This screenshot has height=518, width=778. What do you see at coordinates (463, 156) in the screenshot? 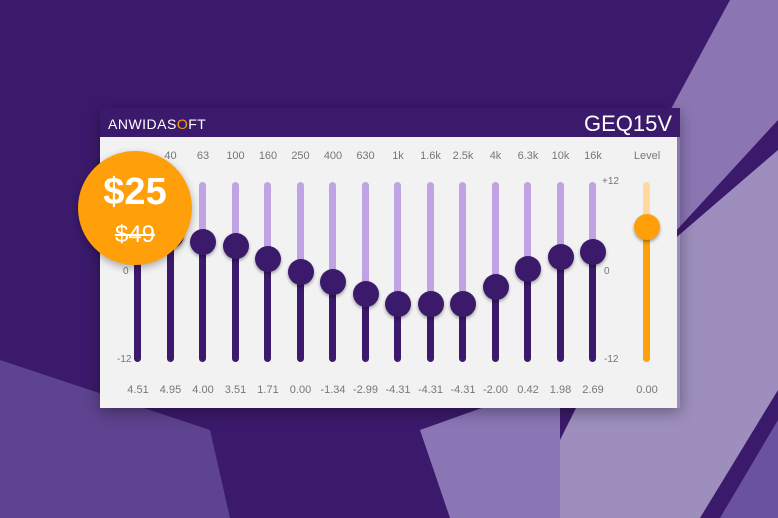
I see `band-frequency-label: 2.5k` at bounding box center [463, 156].